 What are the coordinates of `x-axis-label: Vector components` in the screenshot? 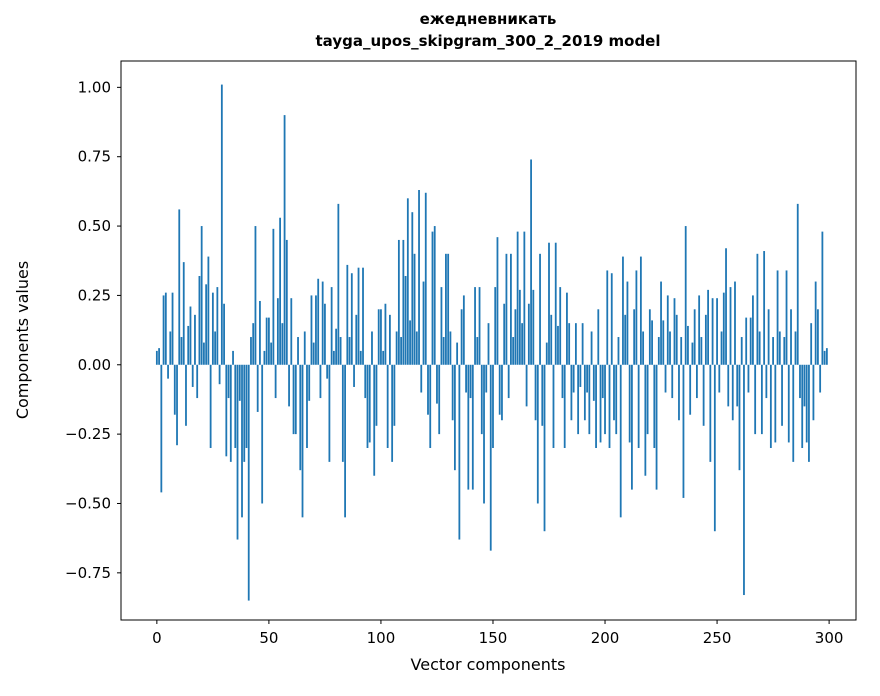 It's located at (488, 664).